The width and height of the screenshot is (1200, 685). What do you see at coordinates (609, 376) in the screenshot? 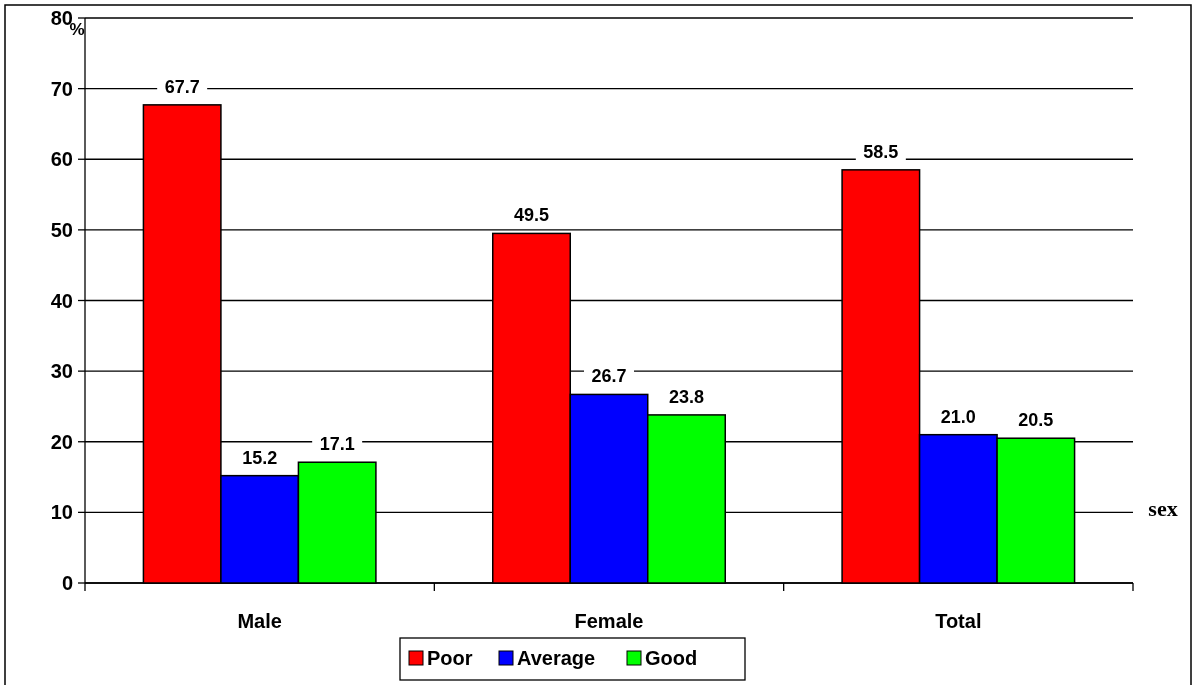
I see `text: 26.7` at bounding box center [609, 376].